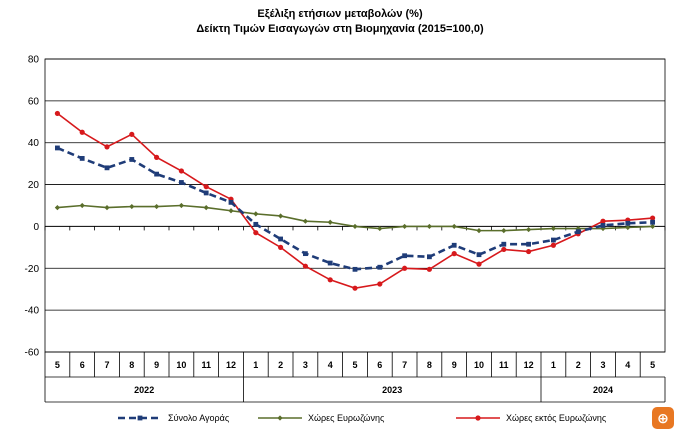 Image resolution: width=680 pixels, height=435 pixels. Describe the element at coordinates (603, 390) in the screenshot. I see `year-label: 2024` at that location.